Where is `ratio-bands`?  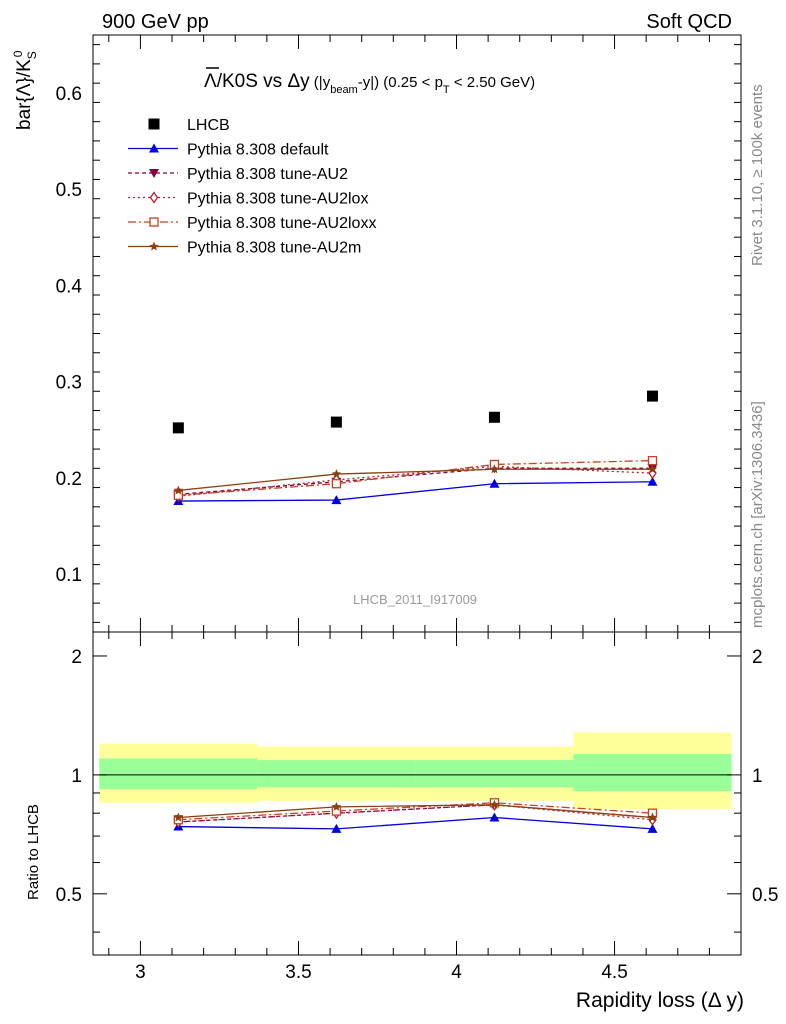
ratio-bands is located at coordinates (415, 770).